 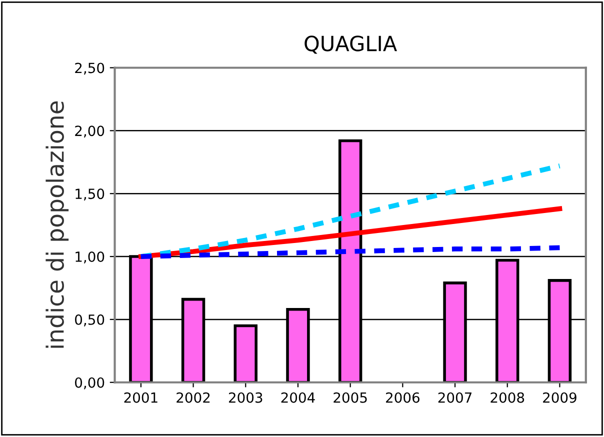 I want to click on y-tick-label: 1,00, so click(x=90, y=257).